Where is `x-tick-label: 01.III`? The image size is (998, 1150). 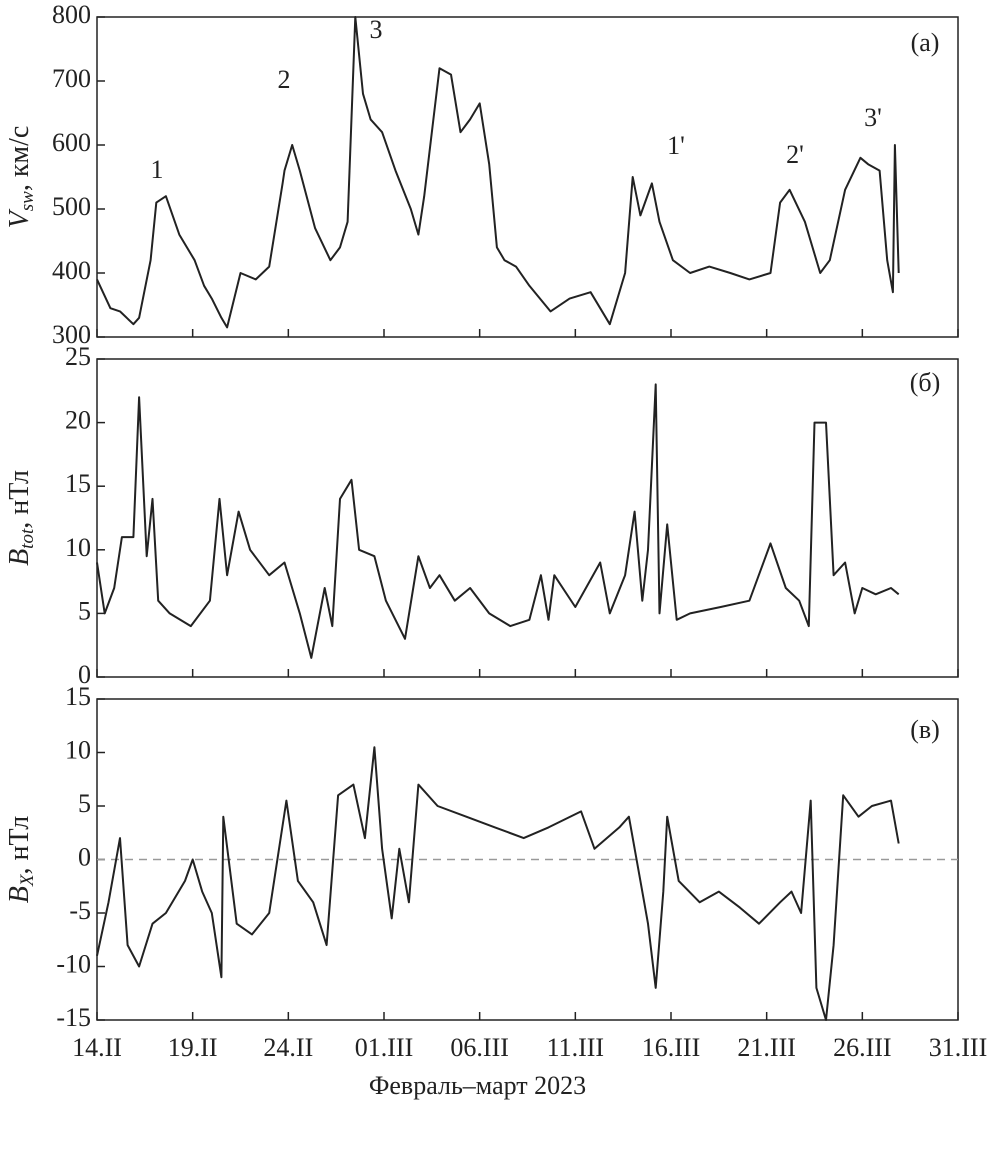 x-tick-label: 01.III is located at coordinates (384, 1047).